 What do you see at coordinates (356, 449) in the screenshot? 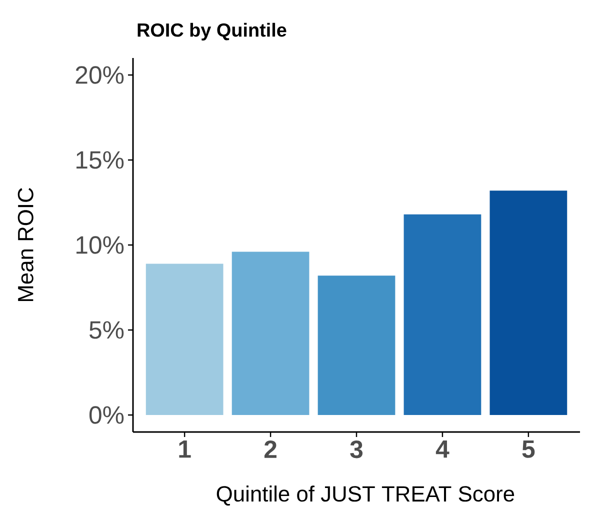
I see `x-tick-label: 3` at bounding box center [356, 449].